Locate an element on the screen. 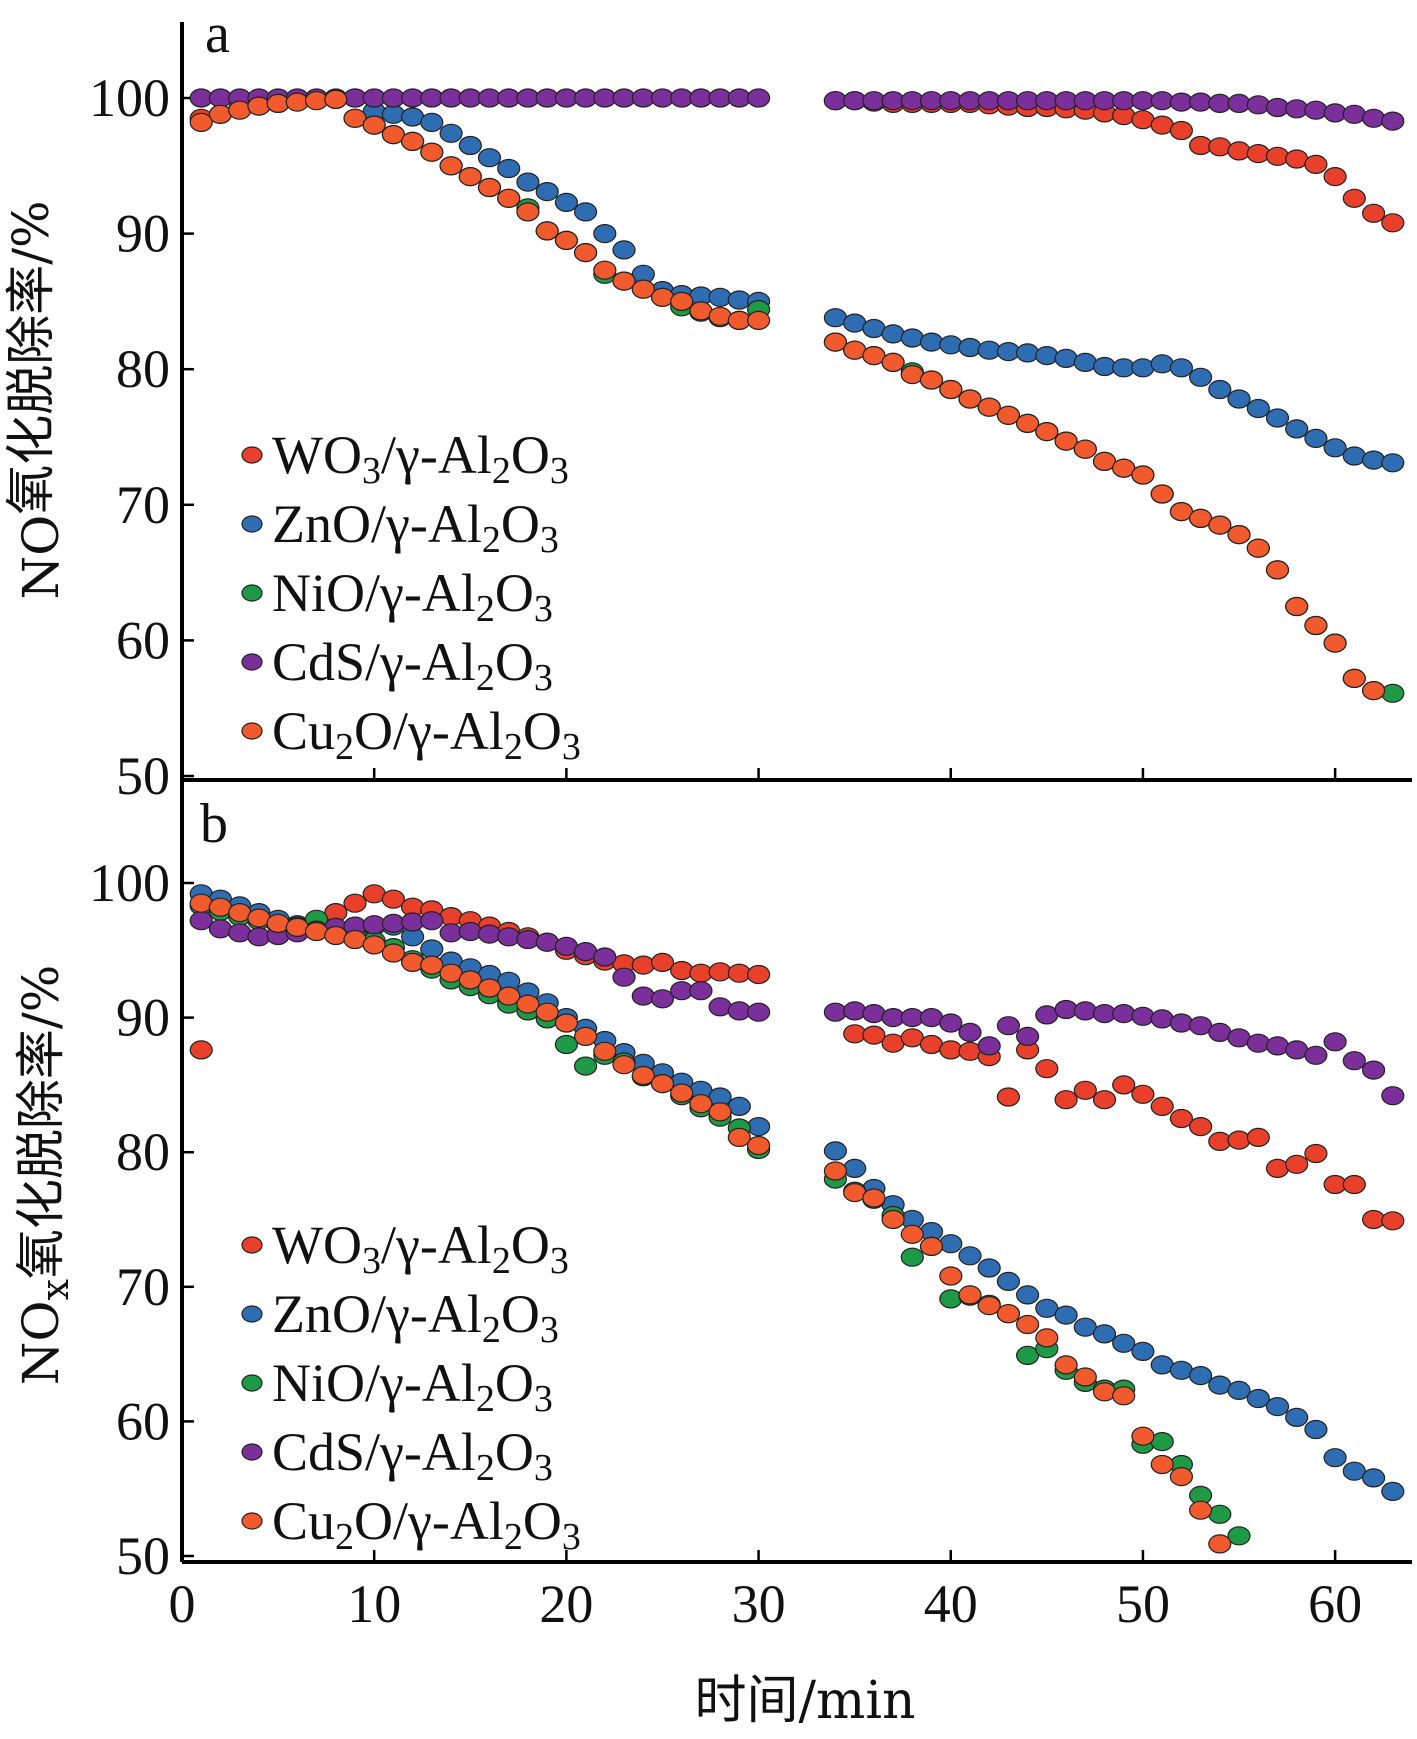  panel-a-y-tick-label: 70 is located at coordinates (143, 505).